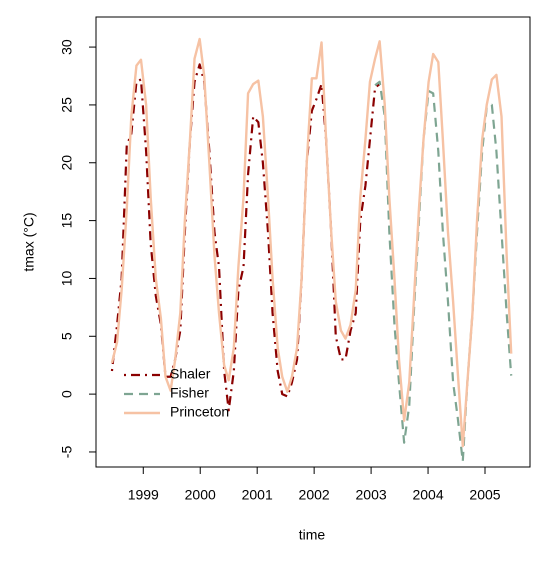  I want to click on y-tick-label: 0, so click(67, 394).